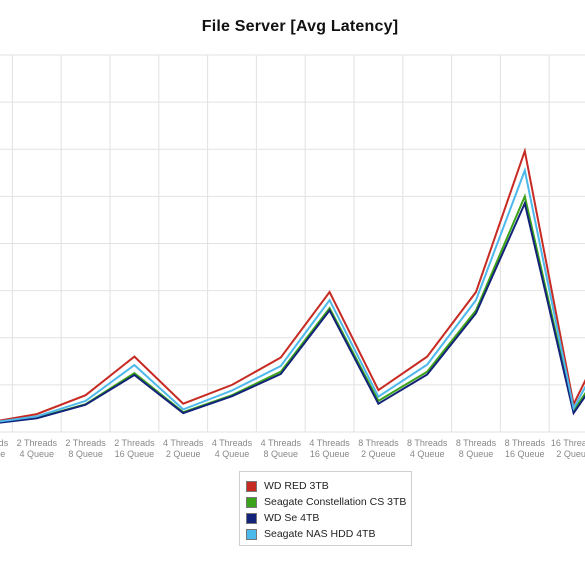  I want to click on x-tick-label: 2 Threads 4 Queue, so click(37, 448).